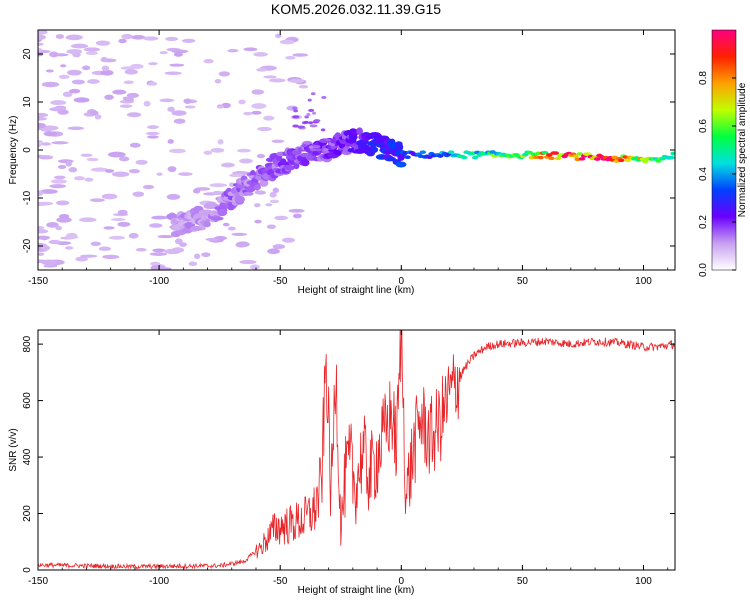 This screenshot has width=750, height=600. Describe the element at coordinates (13, 150) in the screenshot. I see `spectrogram-ylabel: Frequency (Hz)` at that location.